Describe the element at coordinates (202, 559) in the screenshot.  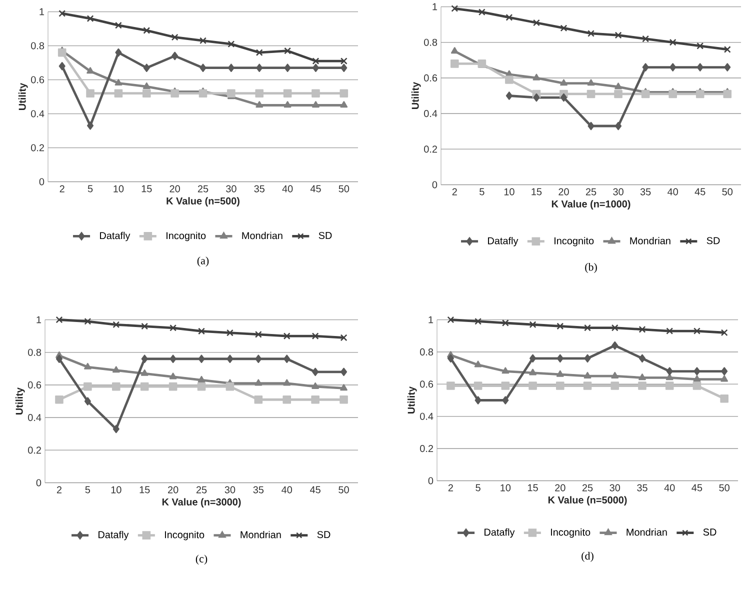
I see `text: (c)` at that location.